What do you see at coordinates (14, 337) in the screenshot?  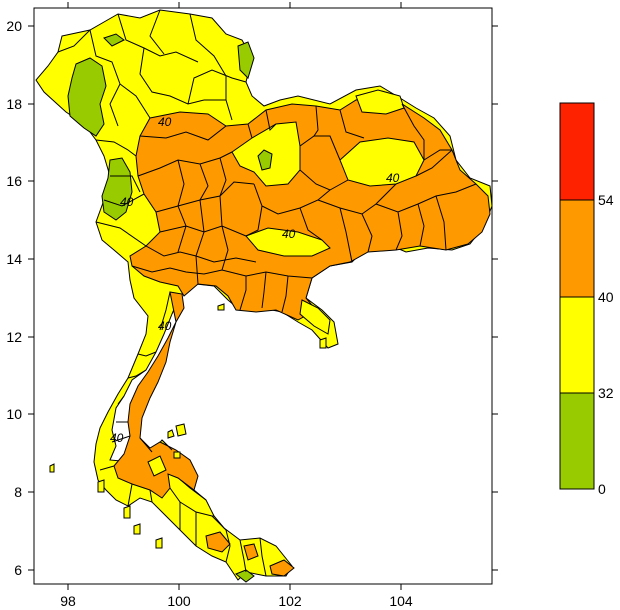 I see `y-tick-label: 12` at bounding box center [14, 337].